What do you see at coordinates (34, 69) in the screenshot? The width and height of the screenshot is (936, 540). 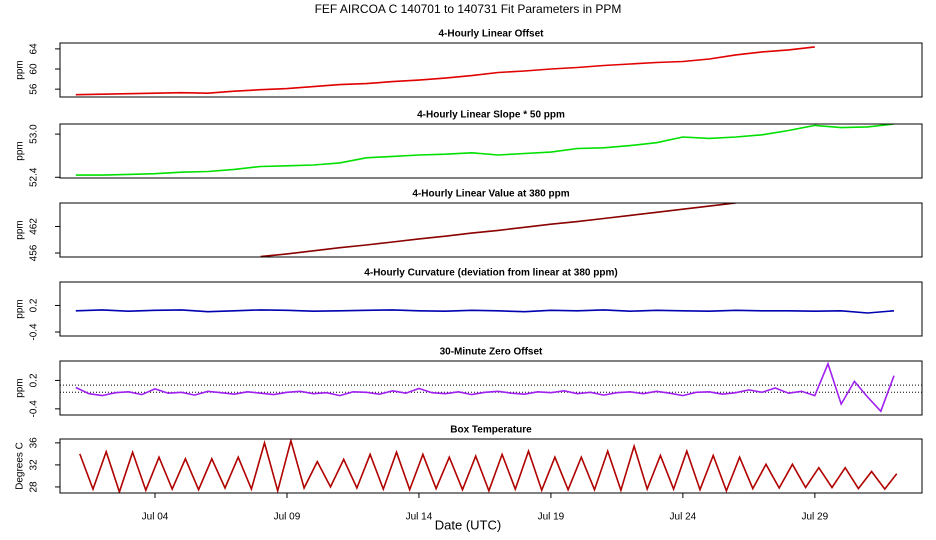 I see `y-tick-label: 60` at bounding box center [34, 69].